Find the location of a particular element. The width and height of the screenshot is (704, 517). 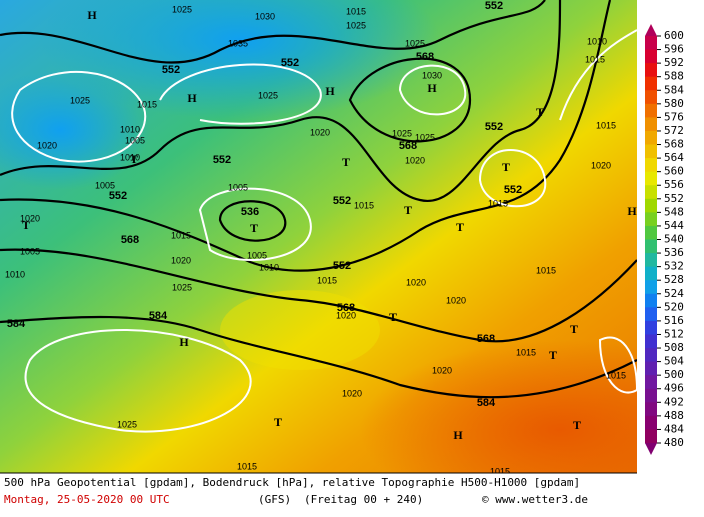

colorbar-tick-label: 588 is located at coordinates (674, 76).